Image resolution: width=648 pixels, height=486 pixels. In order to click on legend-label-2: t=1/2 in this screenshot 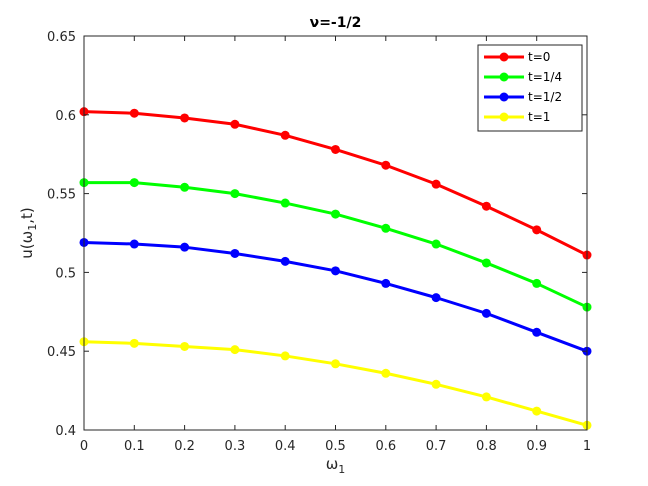, I will do `click(545, 97)`.